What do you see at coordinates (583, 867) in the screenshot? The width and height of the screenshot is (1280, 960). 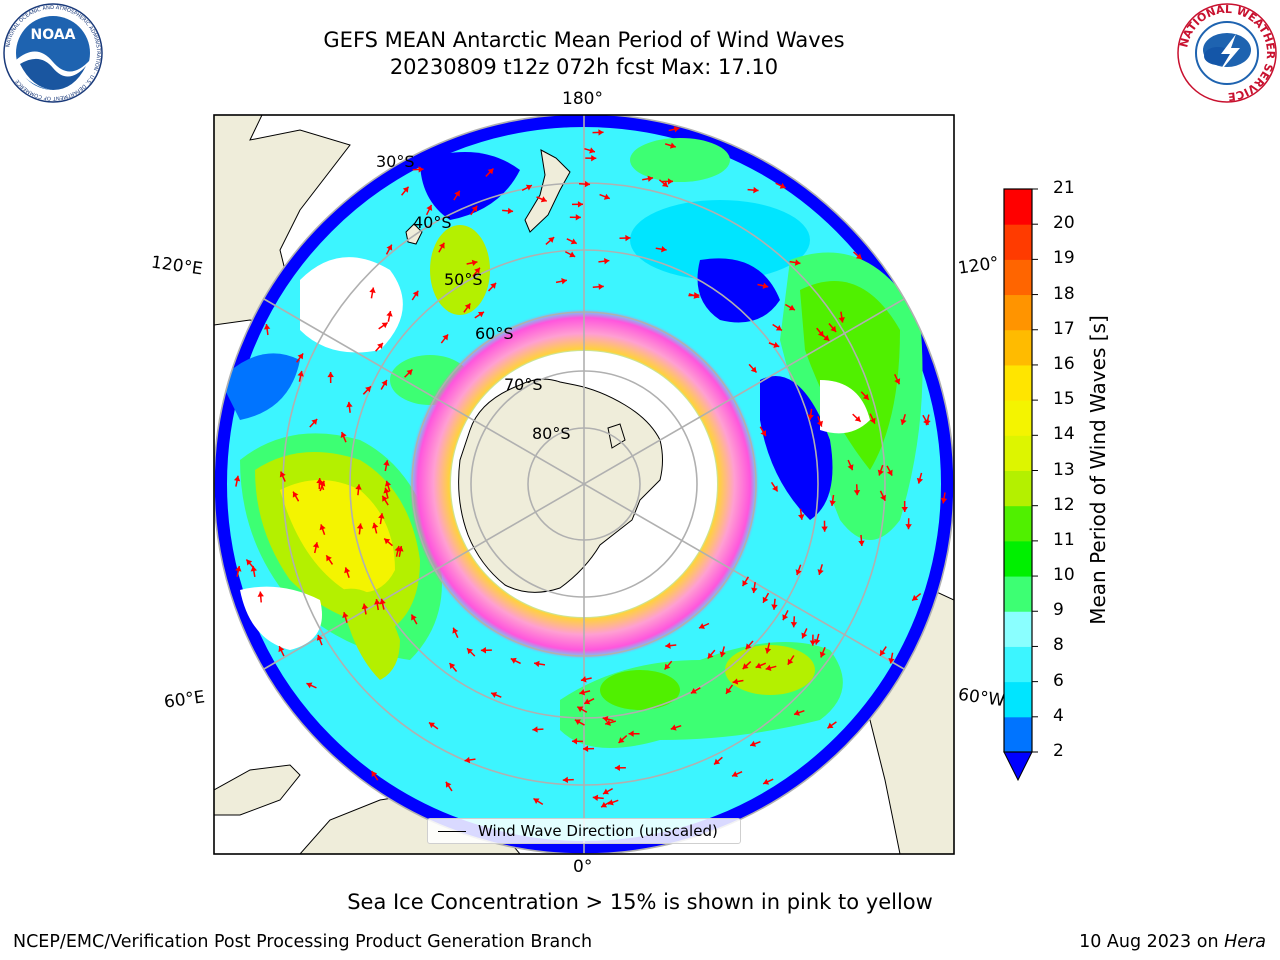 I see `lon-label-0: 0°` at bounding box center [583, 867].